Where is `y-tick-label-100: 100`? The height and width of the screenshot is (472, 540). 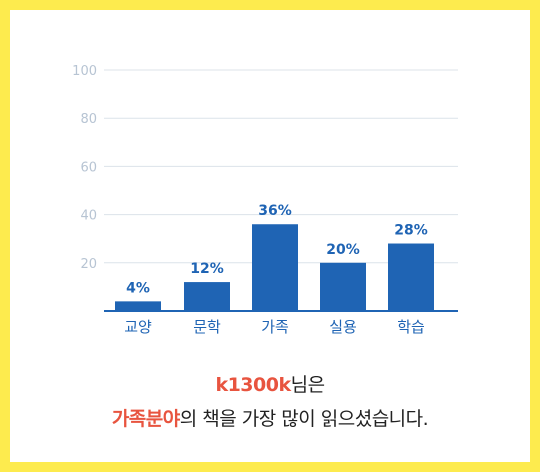 y-tick-label-100: 100 is located at coordinates (84, 71).